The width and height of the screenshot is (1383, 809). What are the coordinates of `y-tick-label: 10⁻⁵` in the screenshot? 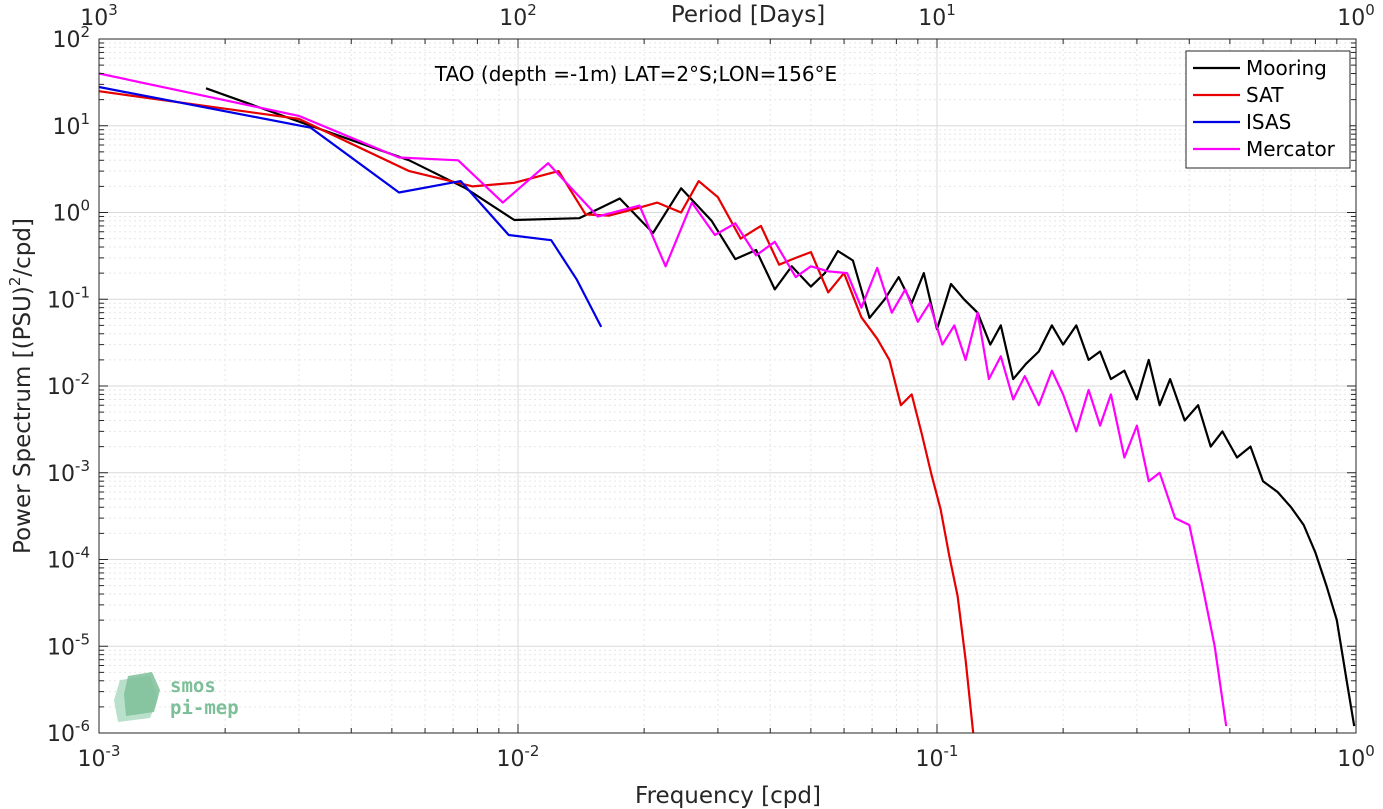 It's located at (68, 645).